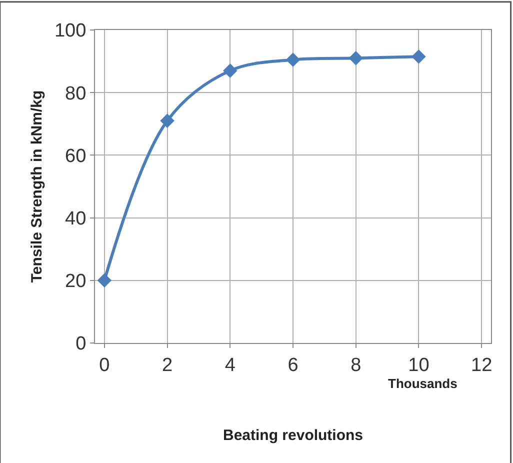 The height and width of the screenshot is (463, 513). What do you see at coordinates (37, 186) in the screenshot?
I see `y-axis-title: Tensile Strength in kNm/kg` at bounding box center [37, 186].